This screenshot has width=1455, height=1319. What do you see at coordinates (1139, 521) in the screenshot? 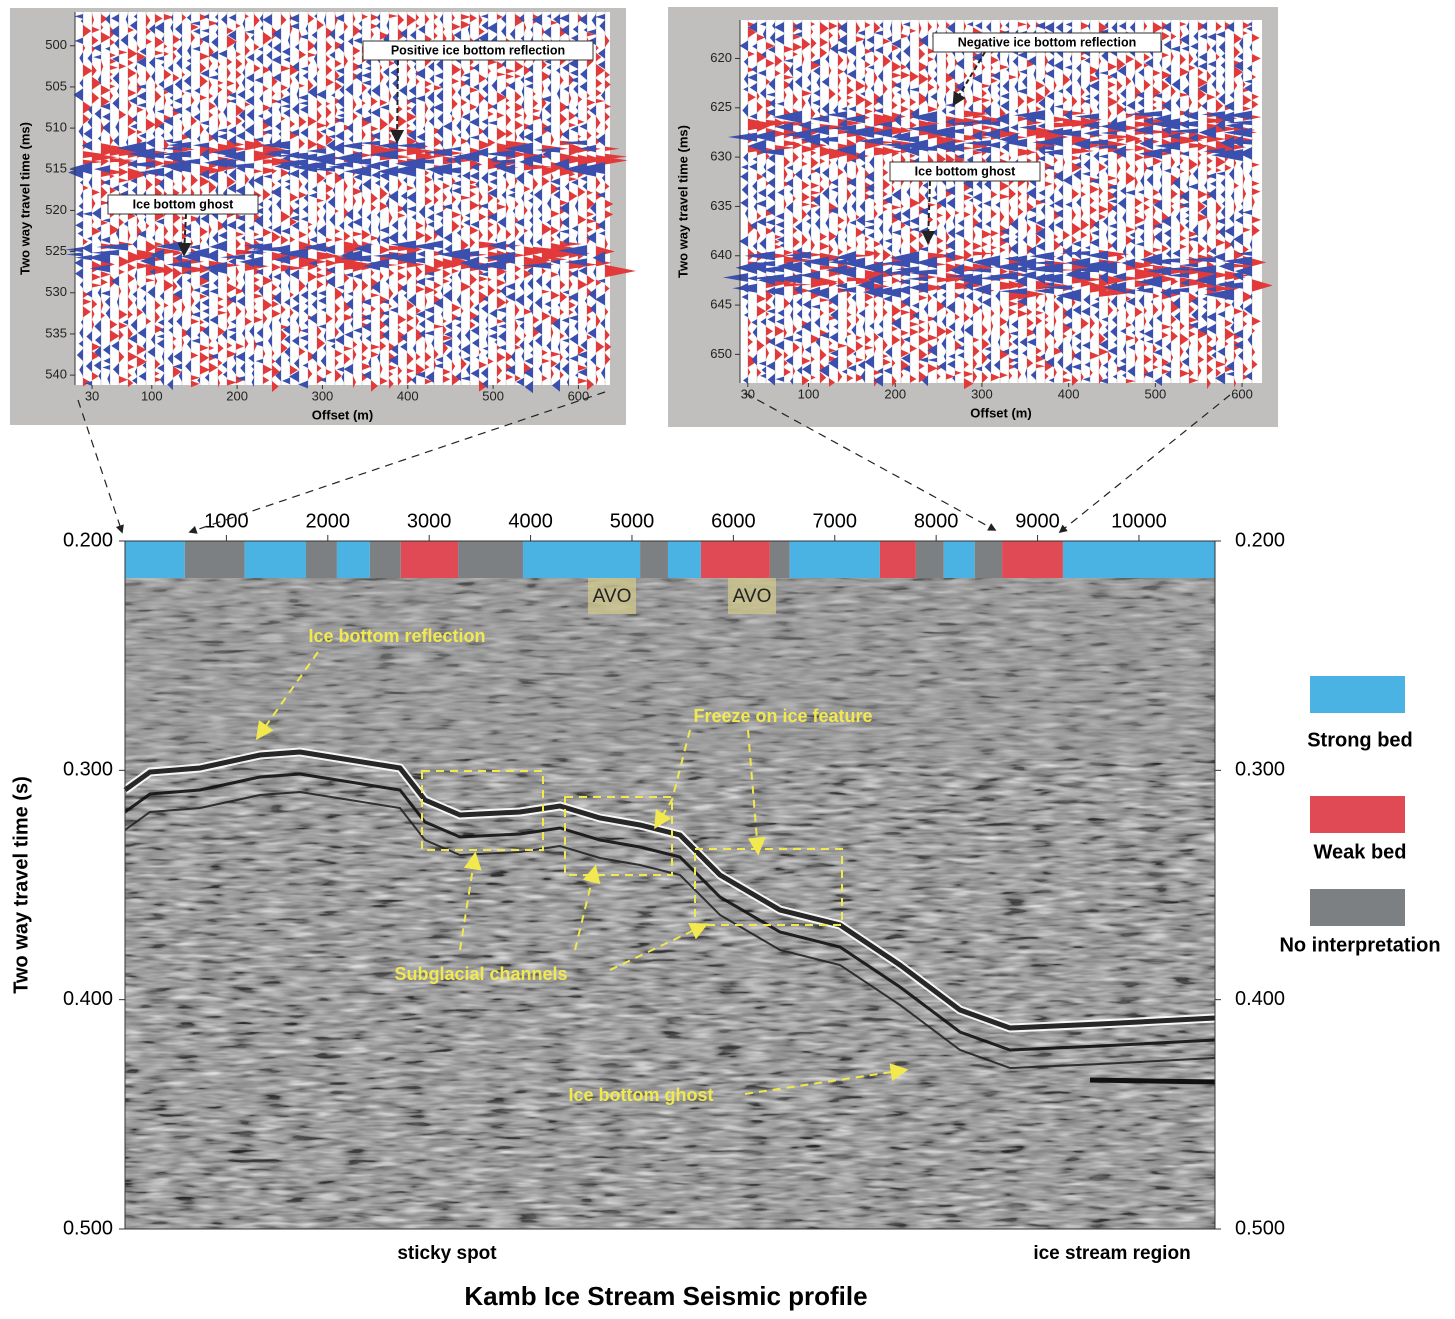
I see `x-tick-label: 10000` at bounding box center [1139, 521].